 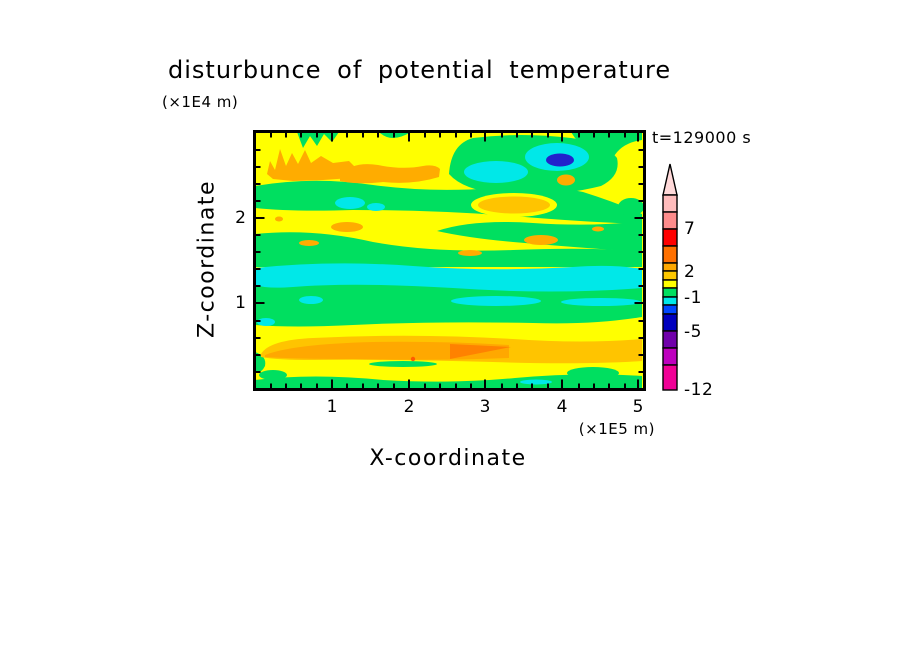 What do you see at coordinates (448, 458) in the screenshot?
I see `x-axis-label: X-coordinate` at bounding box center [448, 458].